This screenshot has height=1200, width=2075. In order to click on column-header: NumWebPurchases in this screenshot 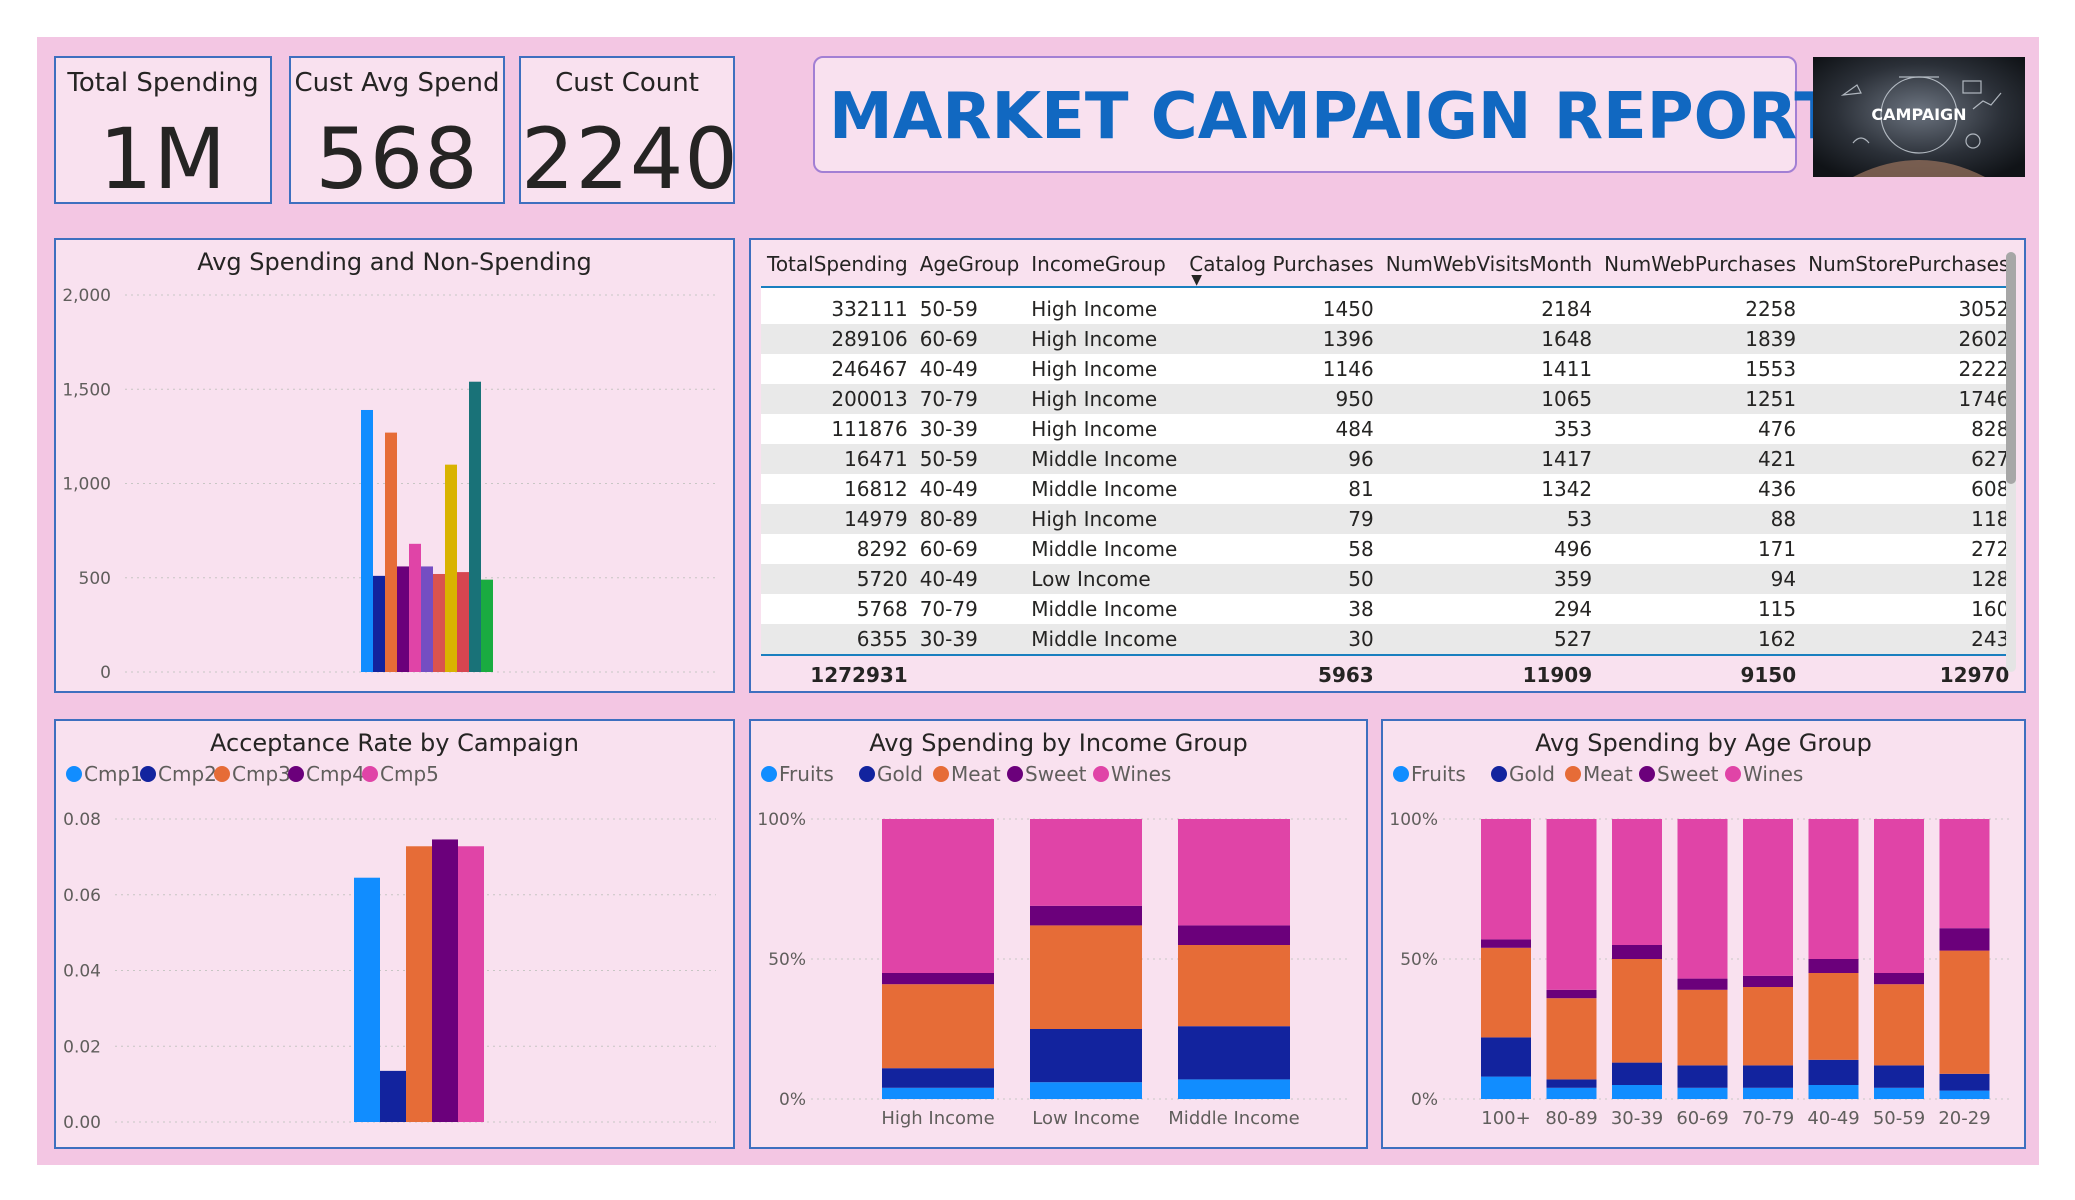, I will do `click(1700, 267)`.